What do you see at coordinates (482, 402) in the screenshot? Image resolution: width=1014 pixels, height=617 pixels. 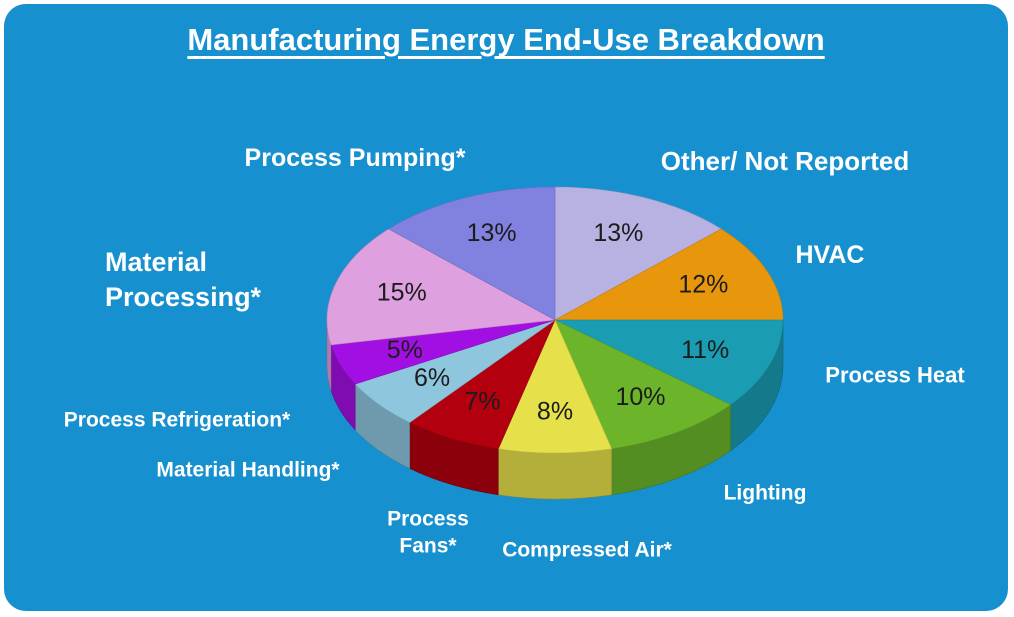 I see `value-label: 7%` at bounding box center [482, 402].